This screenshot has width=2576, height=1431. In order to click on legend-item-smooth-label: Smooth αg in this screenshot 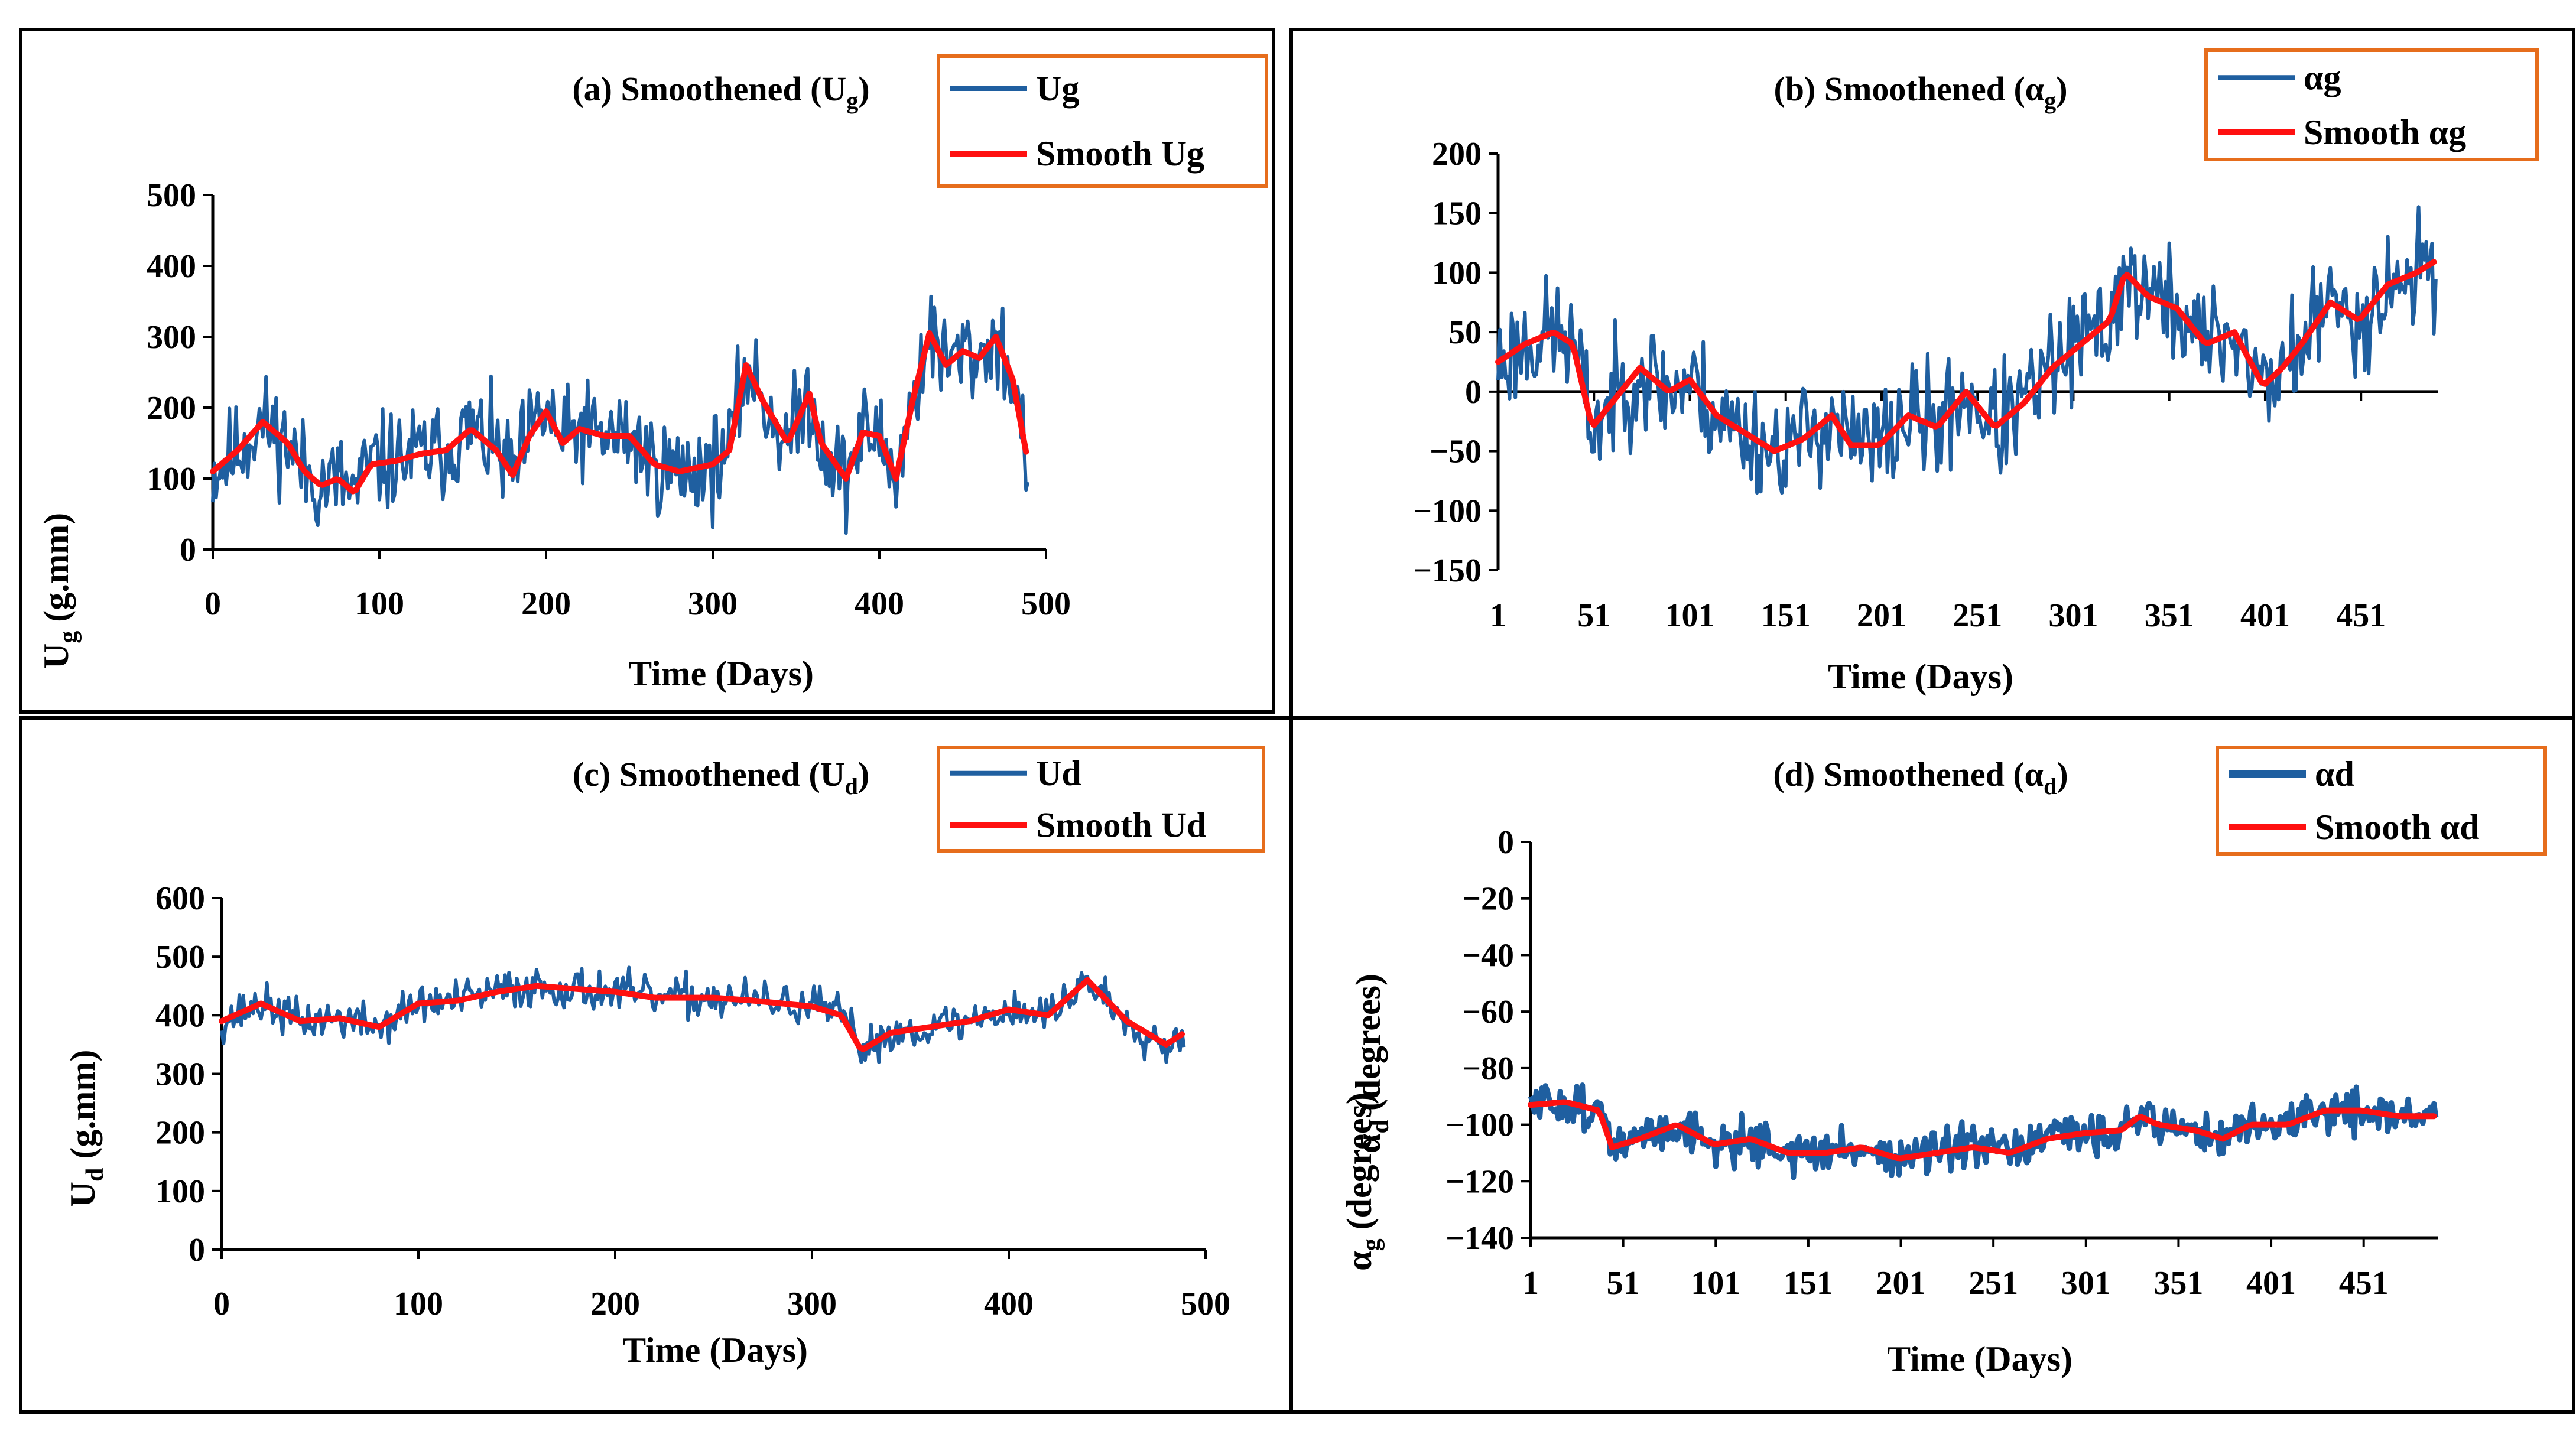, I will do `click(2385, 132)`.